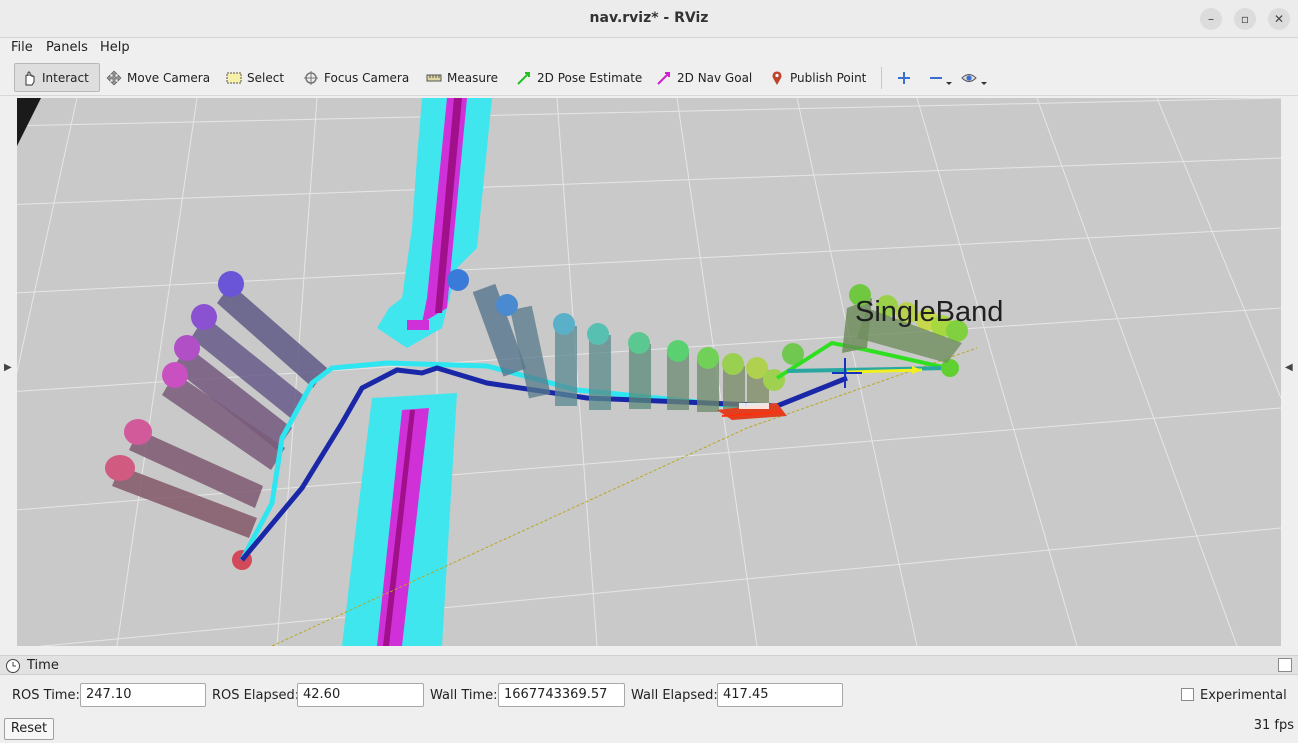 Image resolution: width=1298 pixels, height=743 pixels. Describe the element at coordinates (780, 695) in the screenshot. I see `wall-elapsed-field: 417.45` at that location.